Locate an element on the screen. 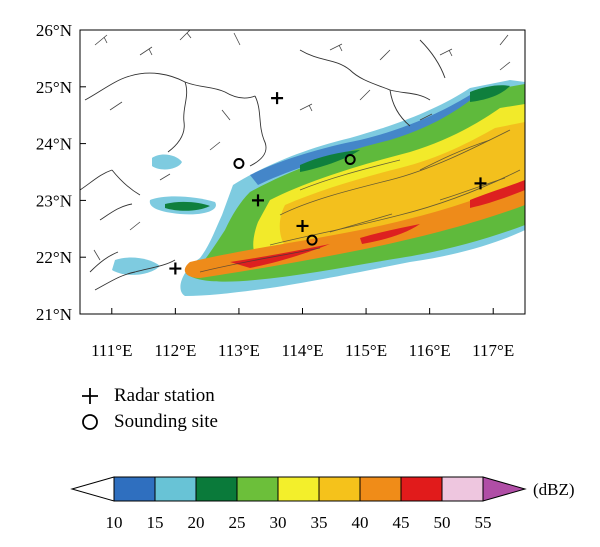  colorbar-tick-label: 50 is located at coordinates (442, 522).